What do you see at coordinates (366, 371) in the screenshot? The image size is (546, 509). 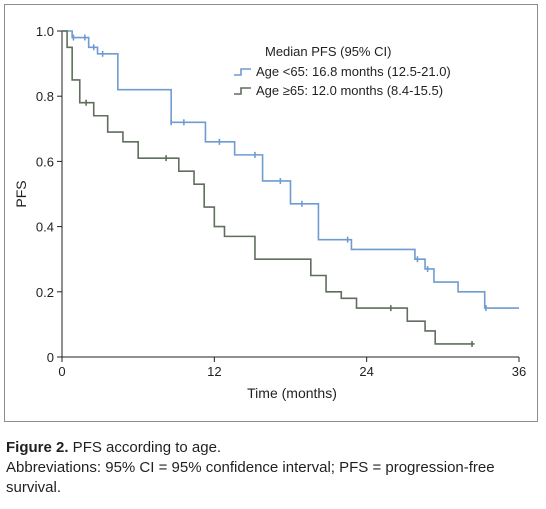 I see `x-tick-label: 24` at bounding box center [366, 371].